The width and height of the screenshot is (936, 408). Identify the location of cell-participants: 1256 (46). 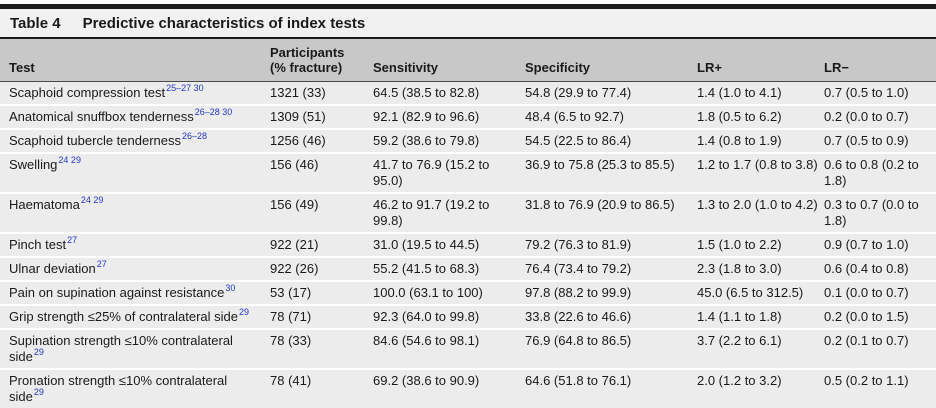
(321, 141).